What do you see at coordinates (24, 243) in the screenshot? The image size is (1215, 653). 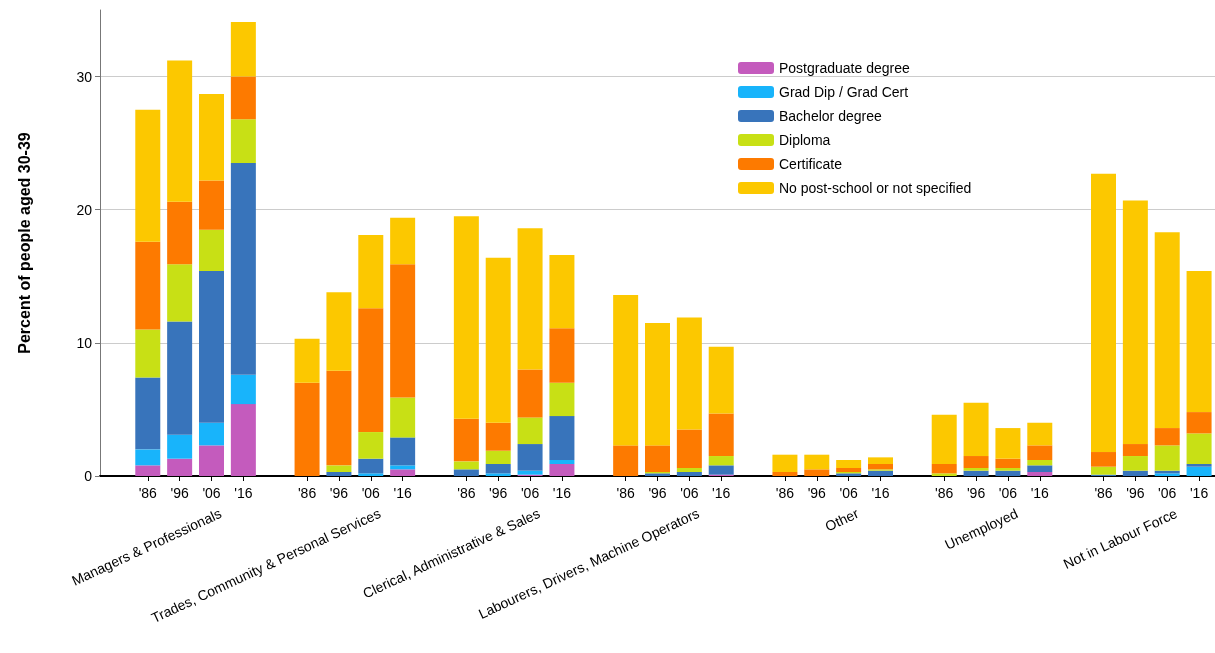 I see `y-axis-title: Percent of people aged 30-39` at bounding box center [24, 243].